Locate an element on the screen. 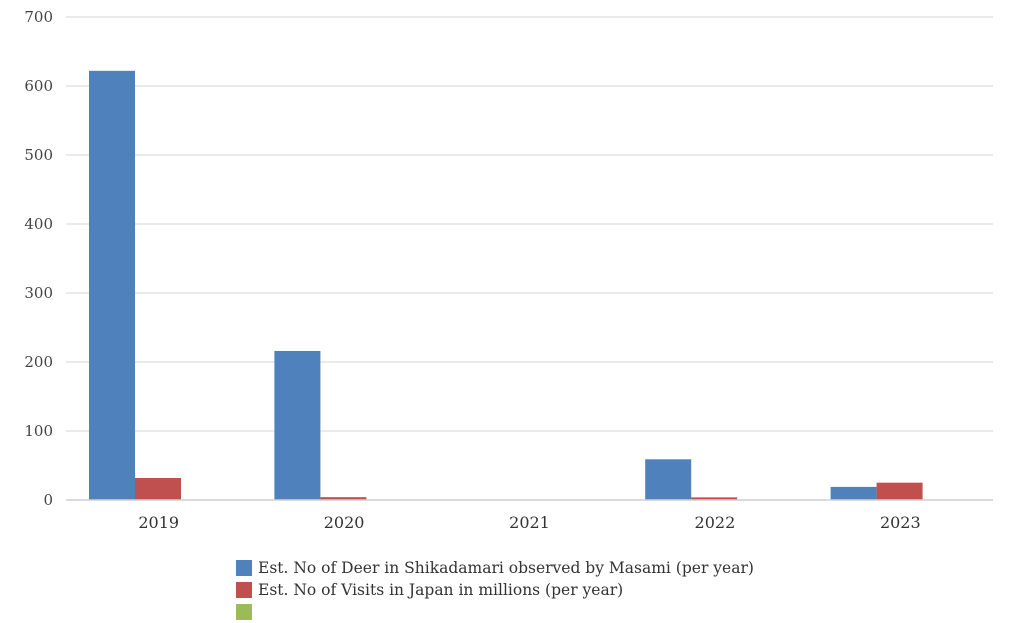 The image size is (1016, 623). y-tick-label: 600 is located at coordinates (38, 86).